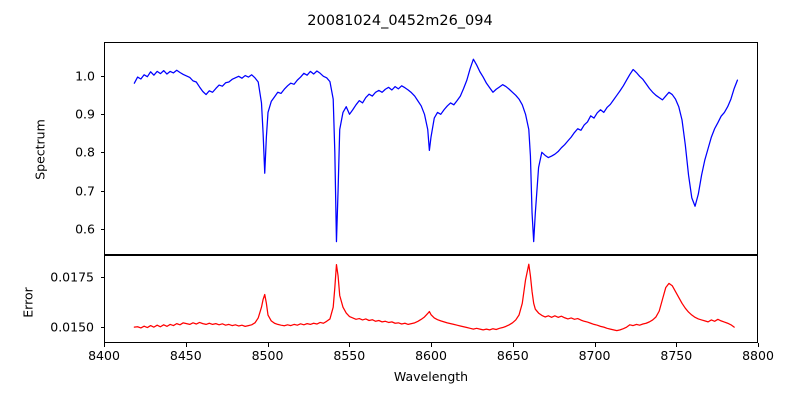 Image resolution: width=800 pixels, height=400 pixels. What do you see at coordinates (185, 355) in the screenshot?
I see `x-tick-label: 8450` at bounding box center [185, 355].